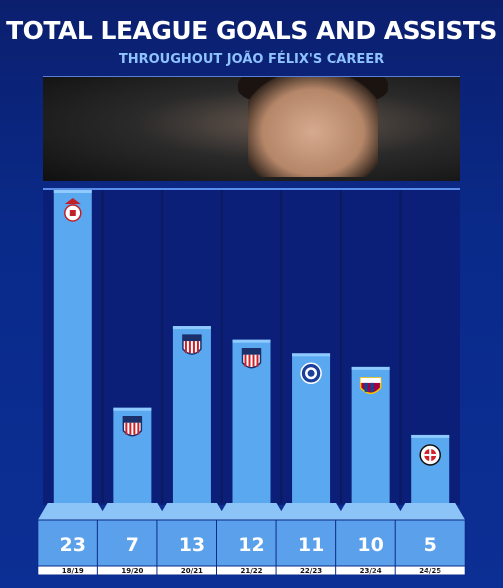  What do you see at coordinates (192, 571) in the screenshot?
I see `x-tick-label: 20/21` at bounding box center [192, 571].